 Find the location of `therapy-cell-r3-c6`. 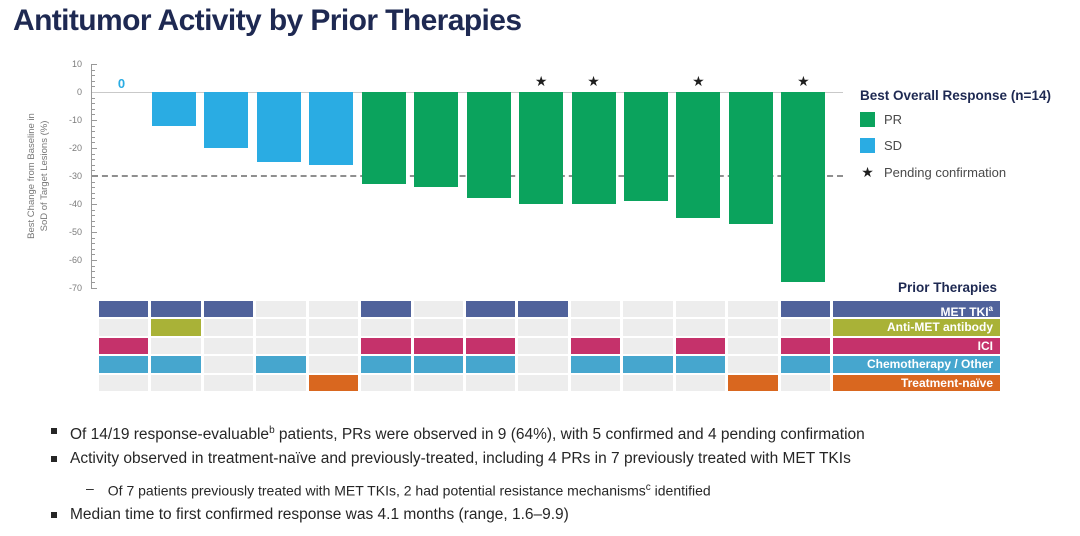

therapy-cell-r3-c6 is located at coordinates (386, 346).